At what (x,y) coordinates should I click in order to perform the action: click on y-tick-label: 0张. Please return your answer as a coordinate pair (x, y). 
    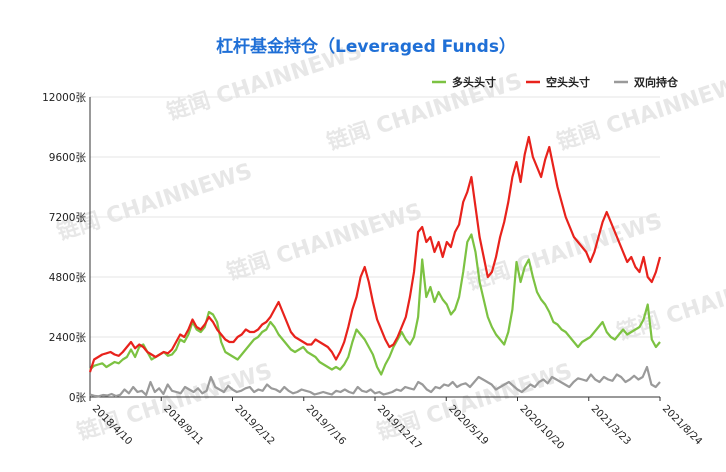
    Looking at the image, I should click on (78, 398).